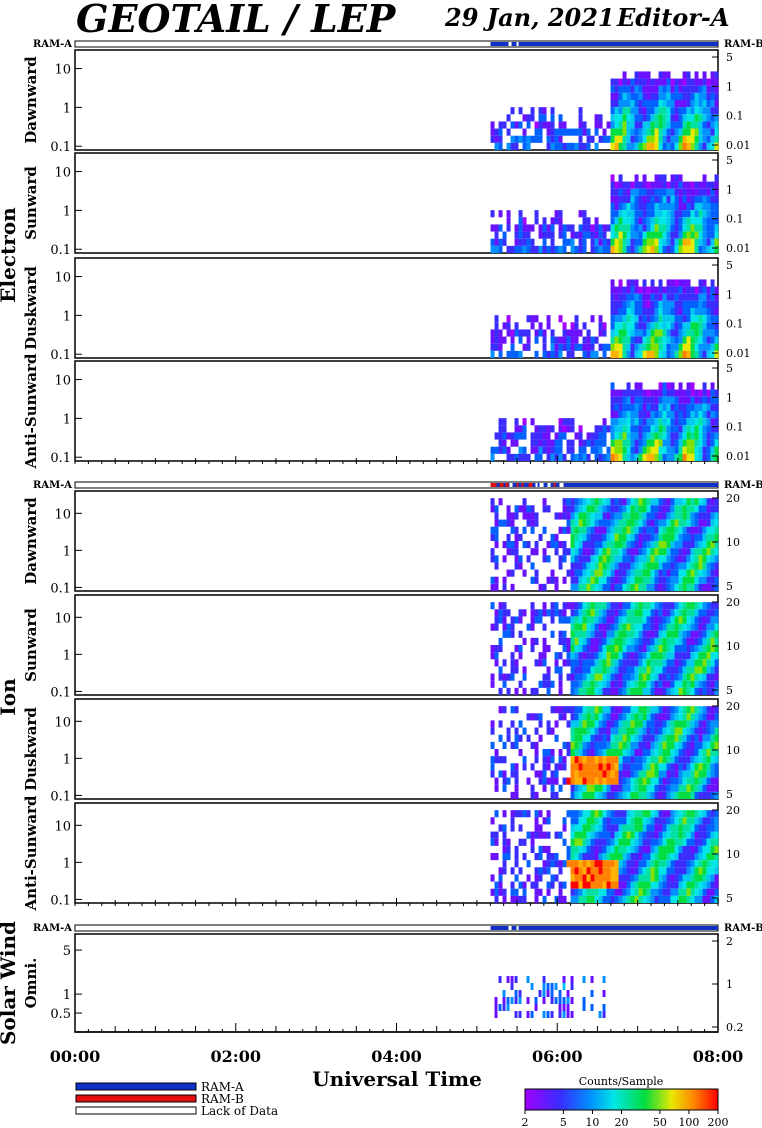  What do you see at coordinates (510, 44) in the screenshot?
I see `mode-bar-gap` at bounding box center [510, 44].